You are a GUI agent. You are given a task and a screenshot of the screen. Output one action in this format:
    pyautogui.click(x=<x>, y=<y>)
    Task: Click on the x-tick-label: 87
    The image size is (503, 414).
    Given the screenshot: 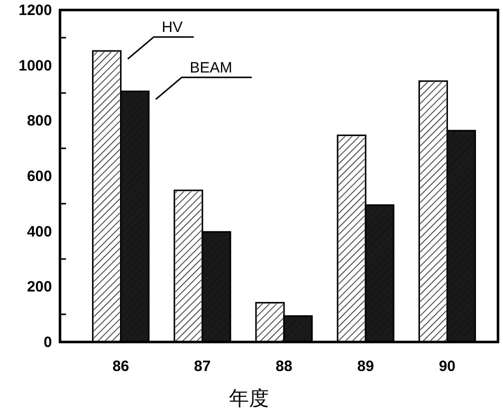 What is the action you would take?
    pyautogui.click(x=202, y=366)
    